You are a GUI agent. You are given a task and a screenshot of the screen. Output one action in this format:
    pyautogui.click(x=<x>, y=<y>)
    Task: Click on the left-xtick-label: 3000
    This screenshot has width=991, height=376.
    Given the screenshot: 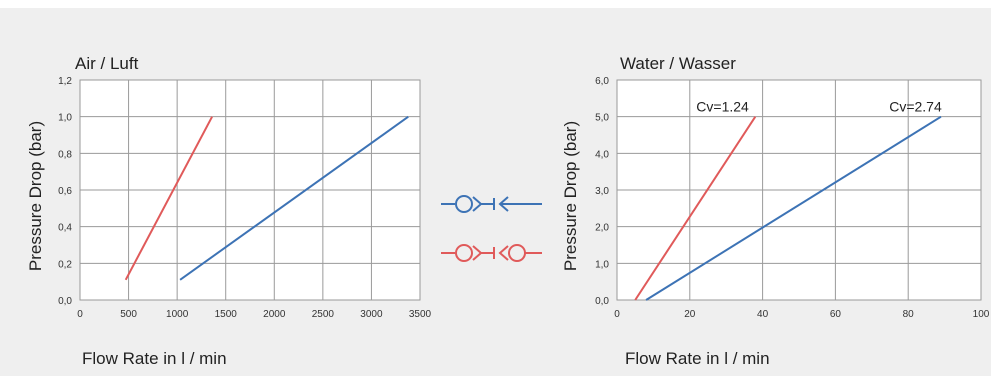 What is the action you would take?
    pyautogui.click(x=371, y=314)
    